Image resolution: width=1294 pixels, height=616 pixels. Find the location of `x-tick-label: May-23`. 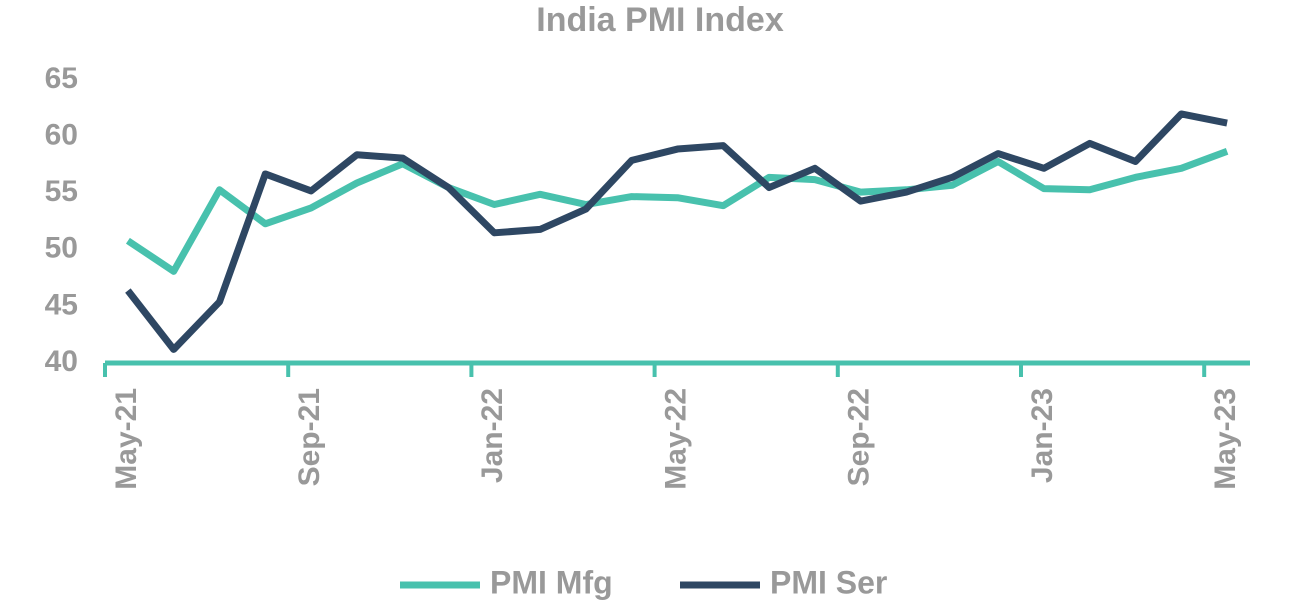

x-tick-label: May-23 is located at coordinates (1225, 439).